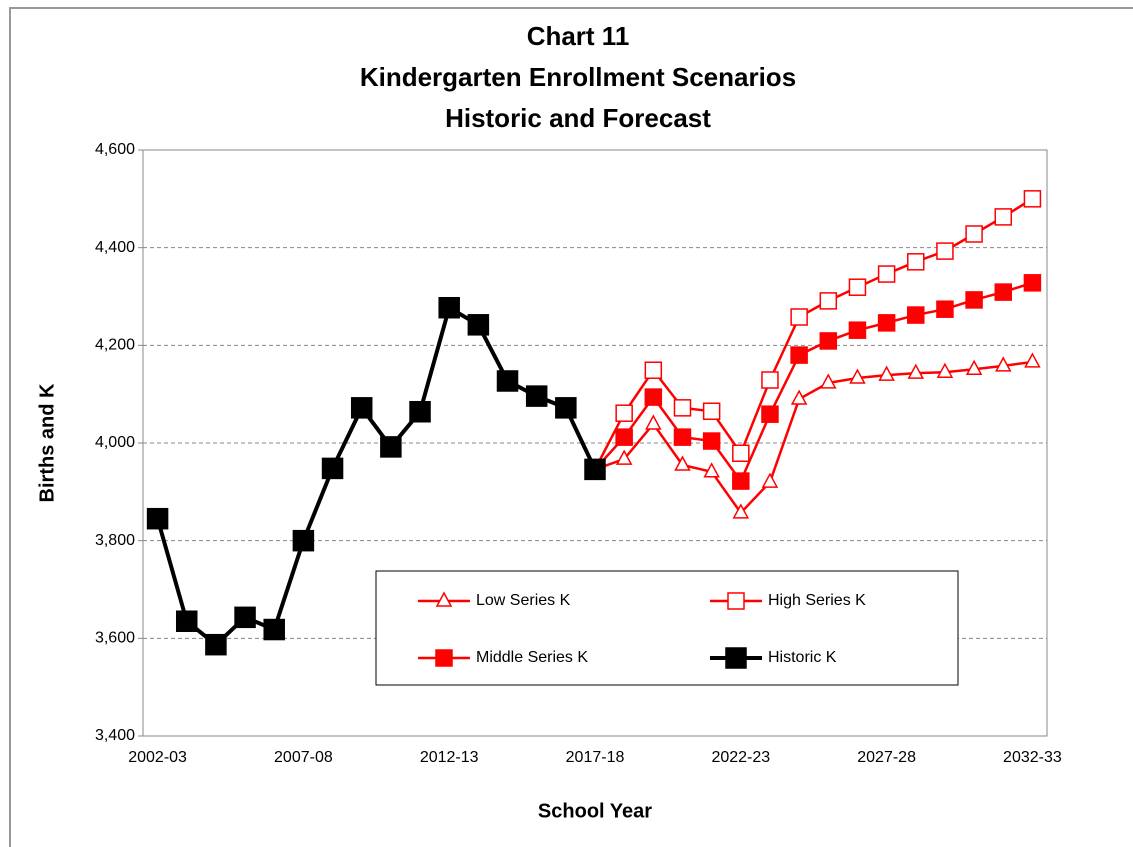 The height and width of the screenshot is (847, 1133). Describe the element at coordinates (578, 118) in the screenshot. I see `chart-title: Historic and Forecast` at that location.